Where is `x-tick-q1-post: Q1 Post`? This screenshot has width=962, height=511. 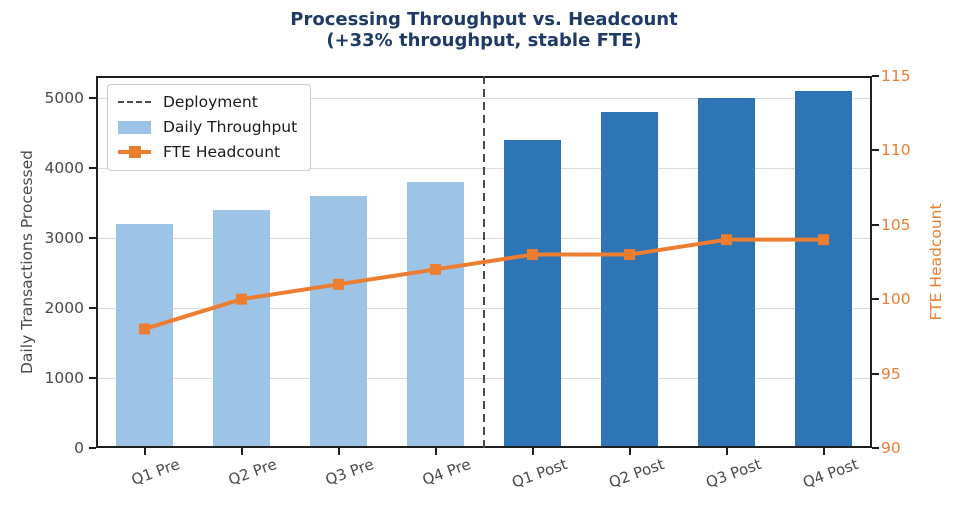
x-tick-q1-post: Q1 Post is located at coordinates (539, 473).